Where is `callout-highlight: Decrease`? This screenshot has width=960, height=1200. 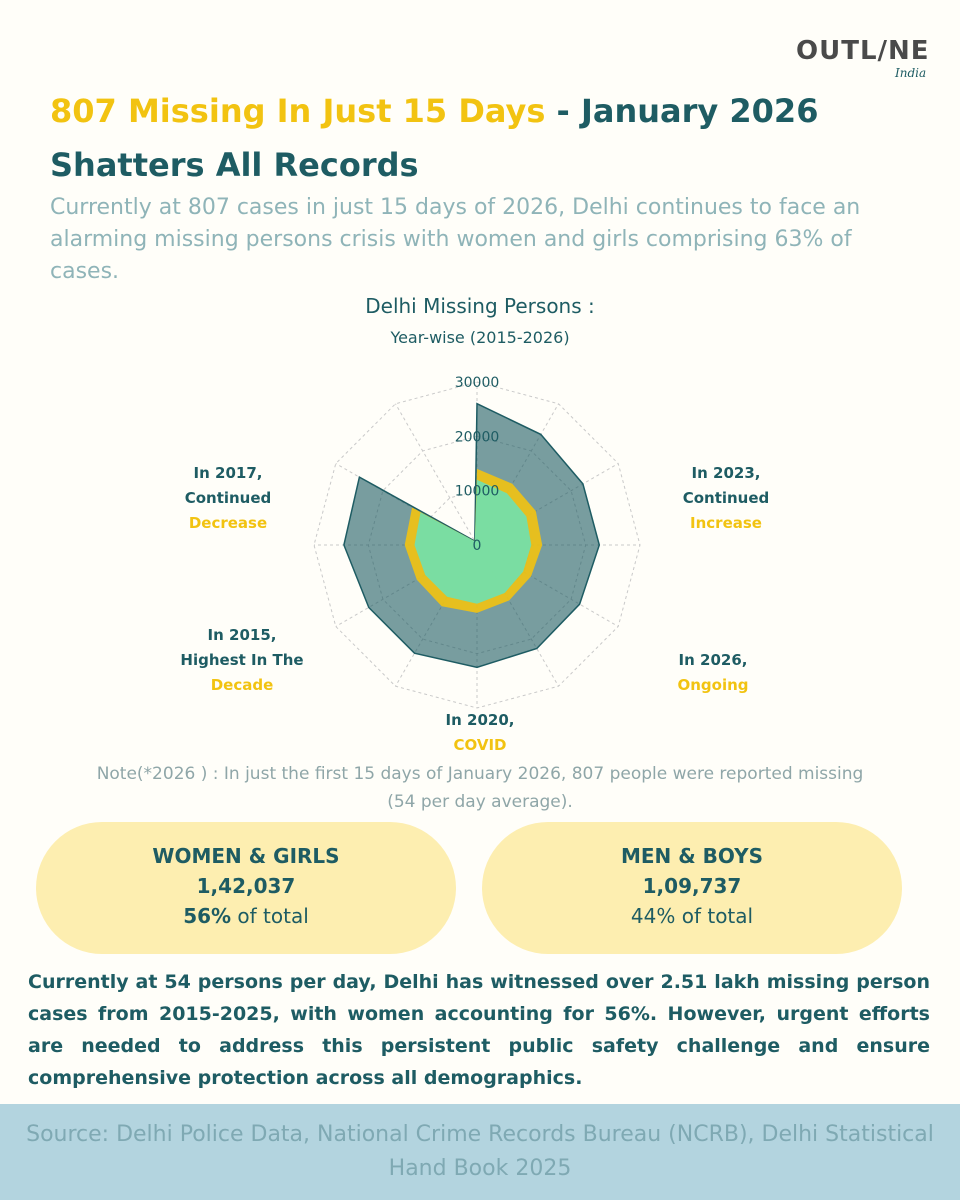
callout-highlight: Decrease is located at coordinates (228, 523).